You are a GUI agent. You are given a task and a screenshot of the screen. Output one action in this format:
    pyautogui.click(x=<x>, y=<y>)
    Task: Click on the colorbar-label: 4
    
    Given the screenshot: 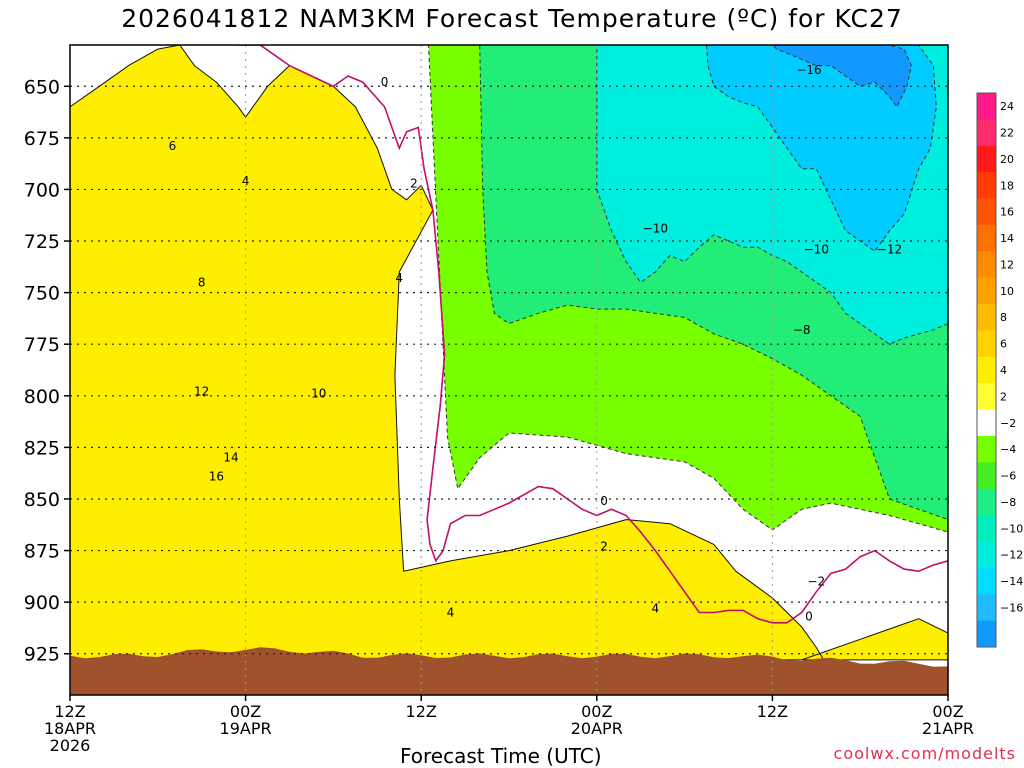 What is the action you would take?
    pyautogui.click(x=1003, y=370)
    